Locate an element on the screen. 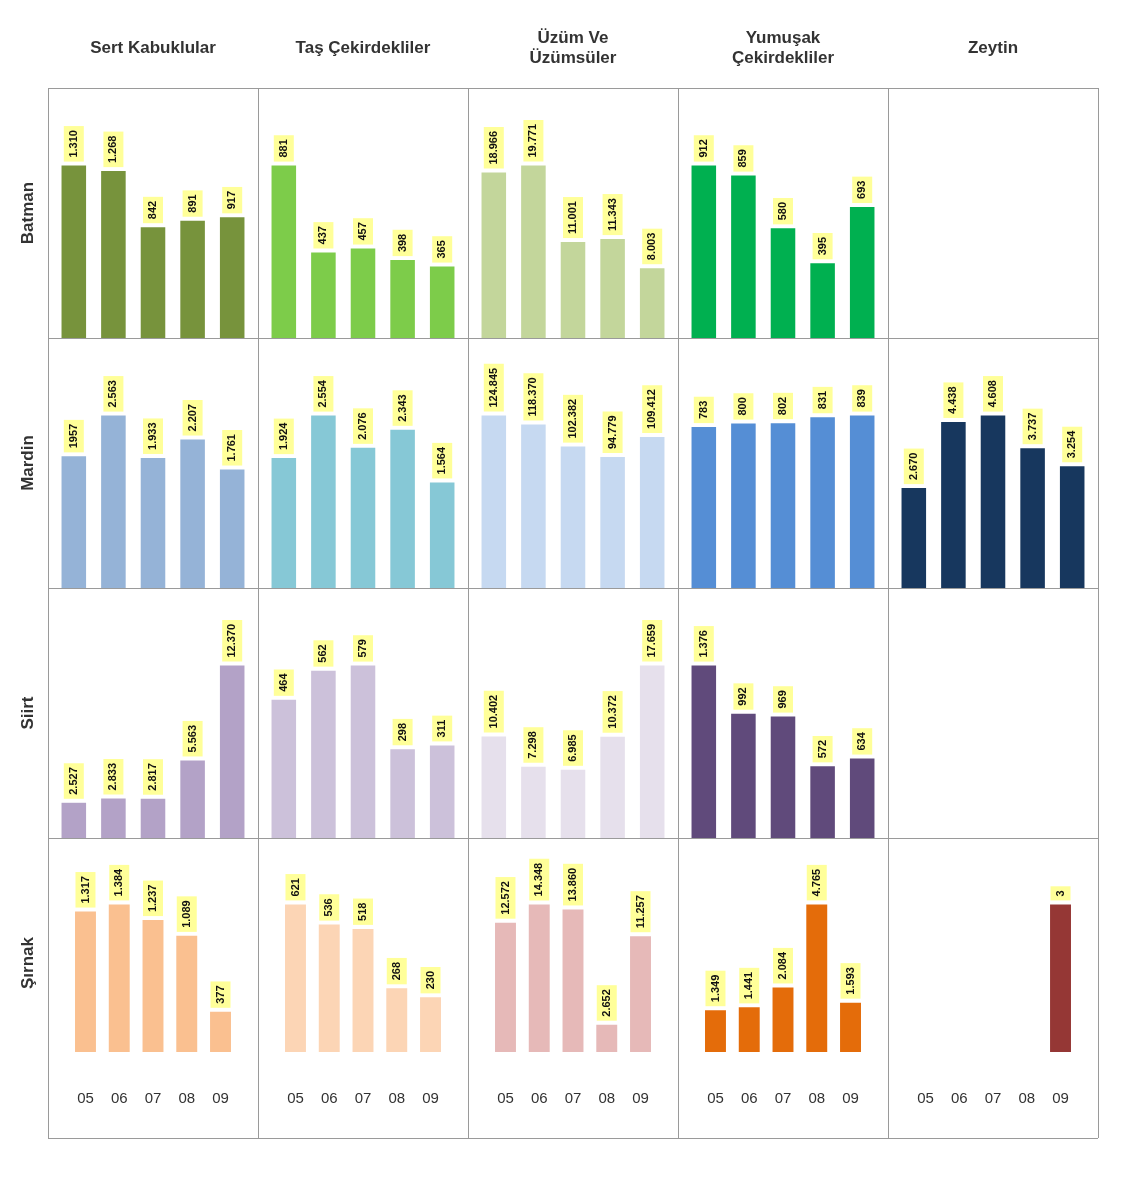 Image resolution: width=1130 pixels, height=1178 pixels. data-label: 230 is located at coordinates (429, 980).